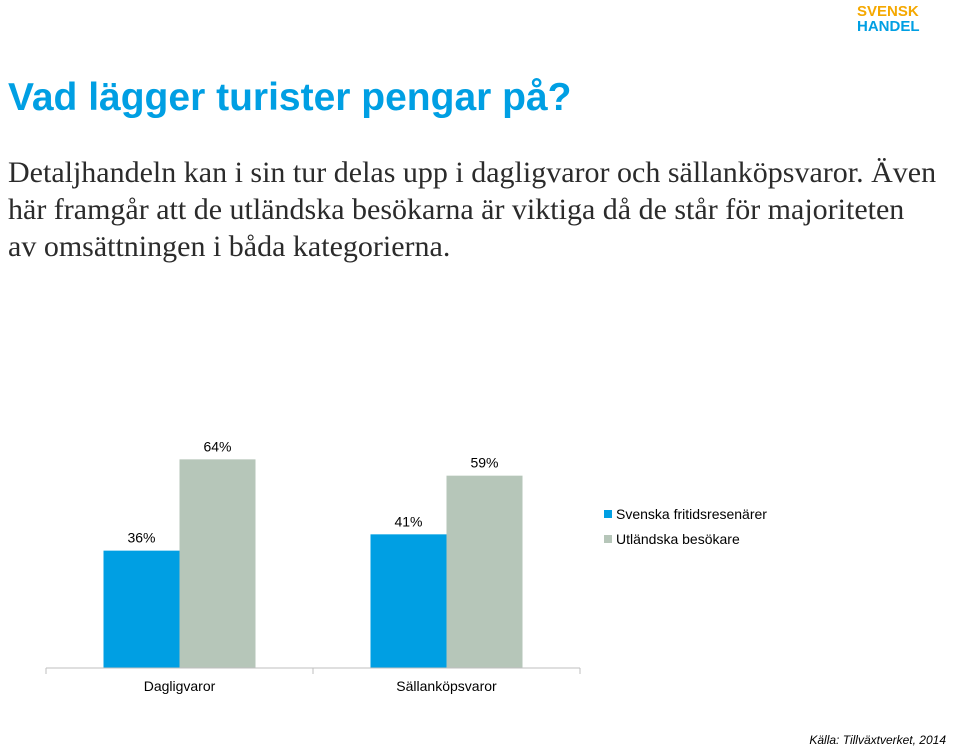 This screenshot has height=749, width=960. I want to click on category-label-sällanköpsvaror: Sällanköpsvaror, so click(446, 686).